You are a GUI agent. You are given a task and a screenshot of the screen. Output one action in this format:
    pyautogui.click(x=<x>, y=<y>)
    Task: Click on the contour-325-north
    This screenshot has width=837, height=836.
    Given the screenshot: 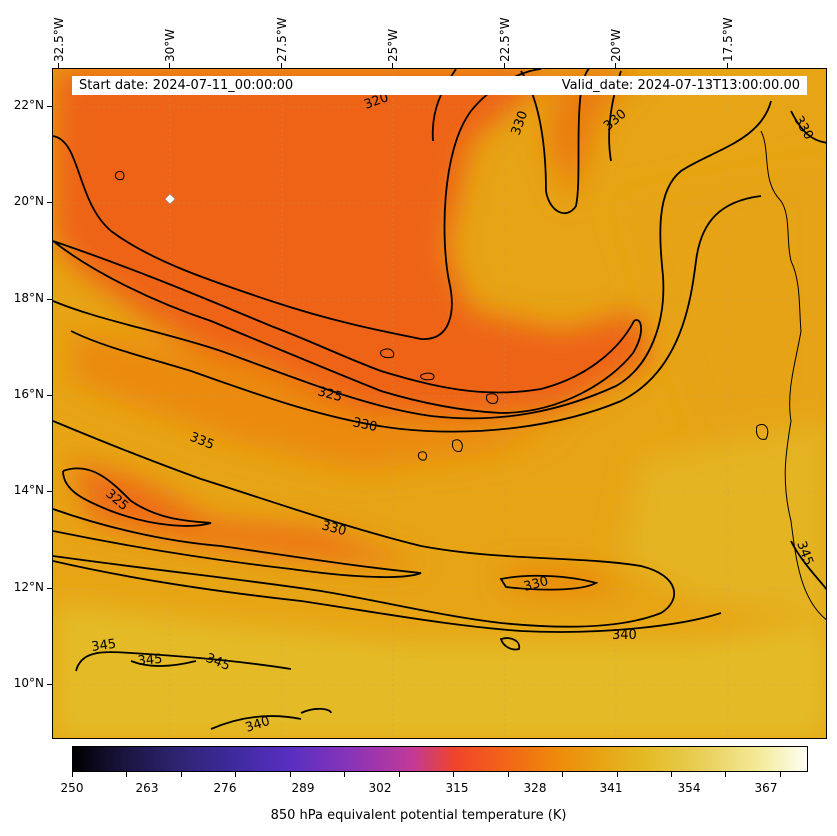 What is the action you would take?
    pyautogui.click(x=347, y=327)
    